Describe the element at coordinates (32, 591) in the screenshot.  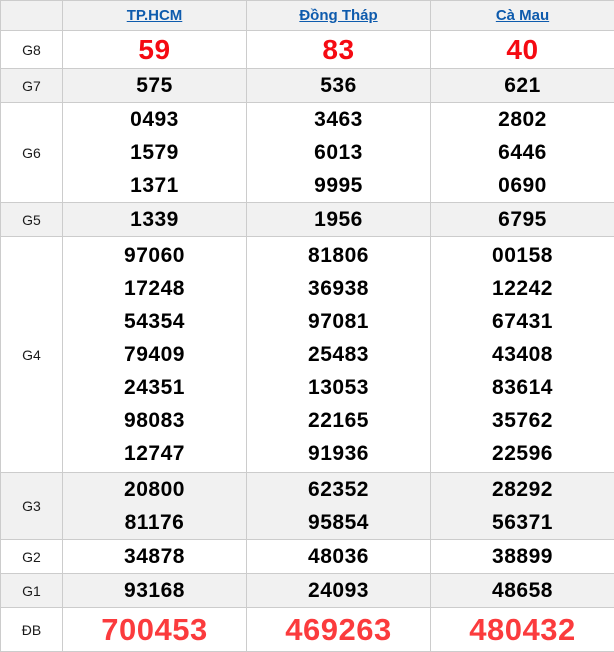
I see `prize-label-g1: G1` at that location.